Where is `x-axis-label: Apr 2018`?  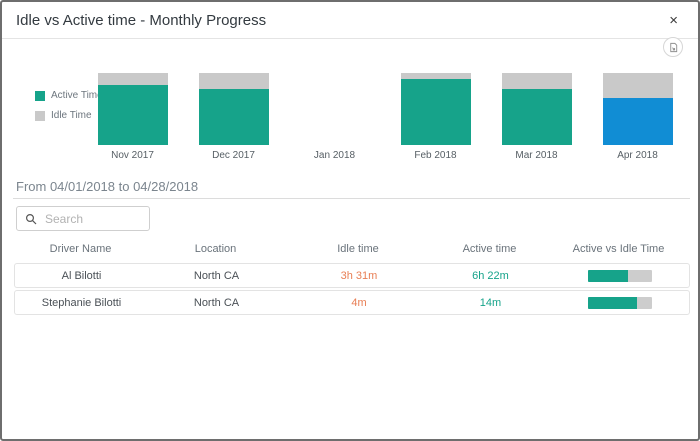 x-axis-label: Apr 2018 is located at coordinates (637, 155).